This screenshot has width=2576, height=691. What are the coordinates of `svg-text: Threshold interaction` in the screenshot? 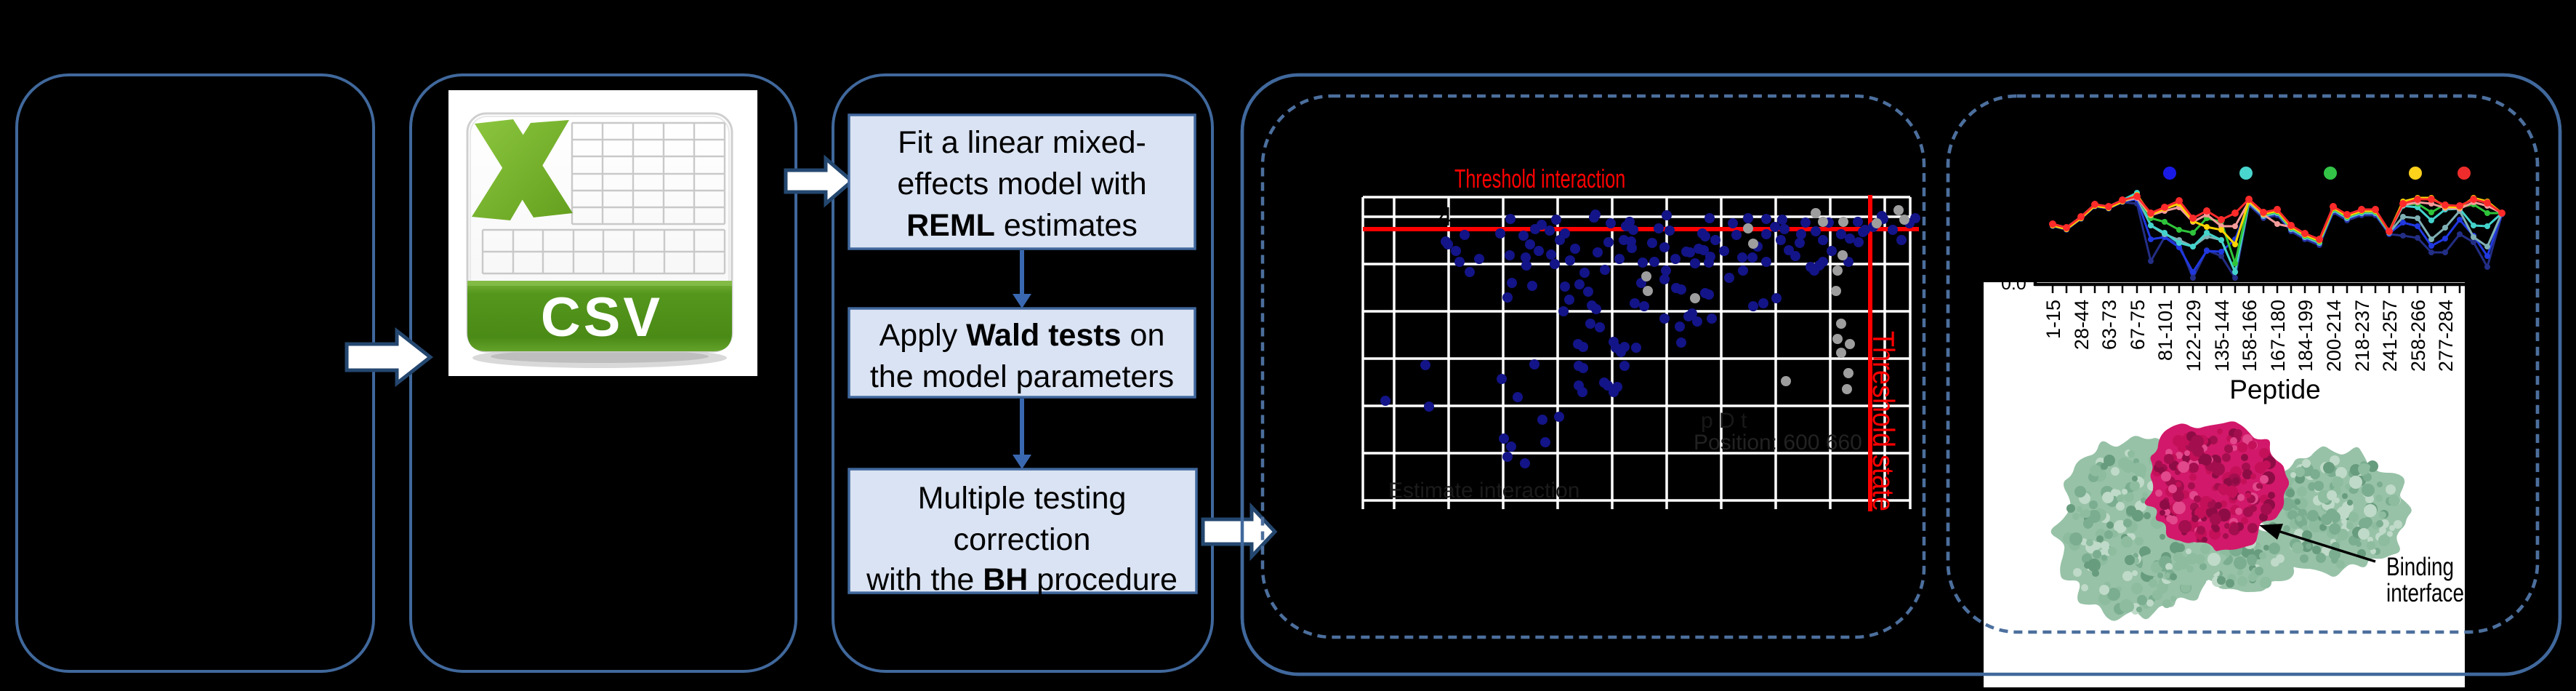 It's located at (1539, 178).